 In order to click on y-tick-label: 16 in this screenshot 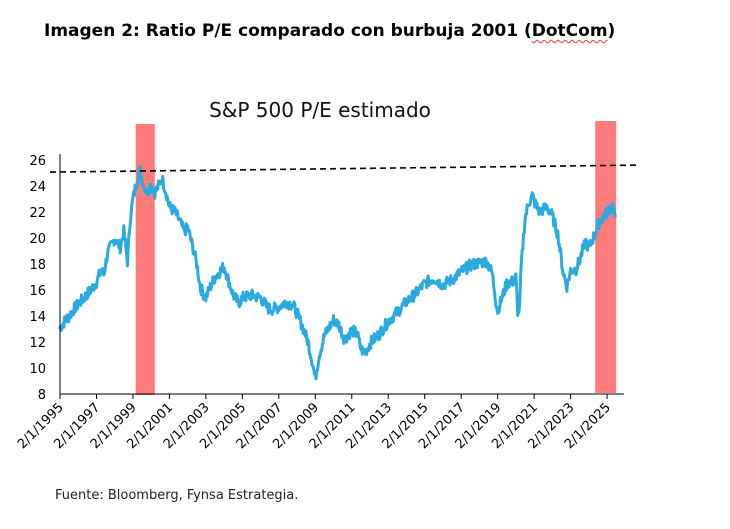, I will do `click(37, 291)`.